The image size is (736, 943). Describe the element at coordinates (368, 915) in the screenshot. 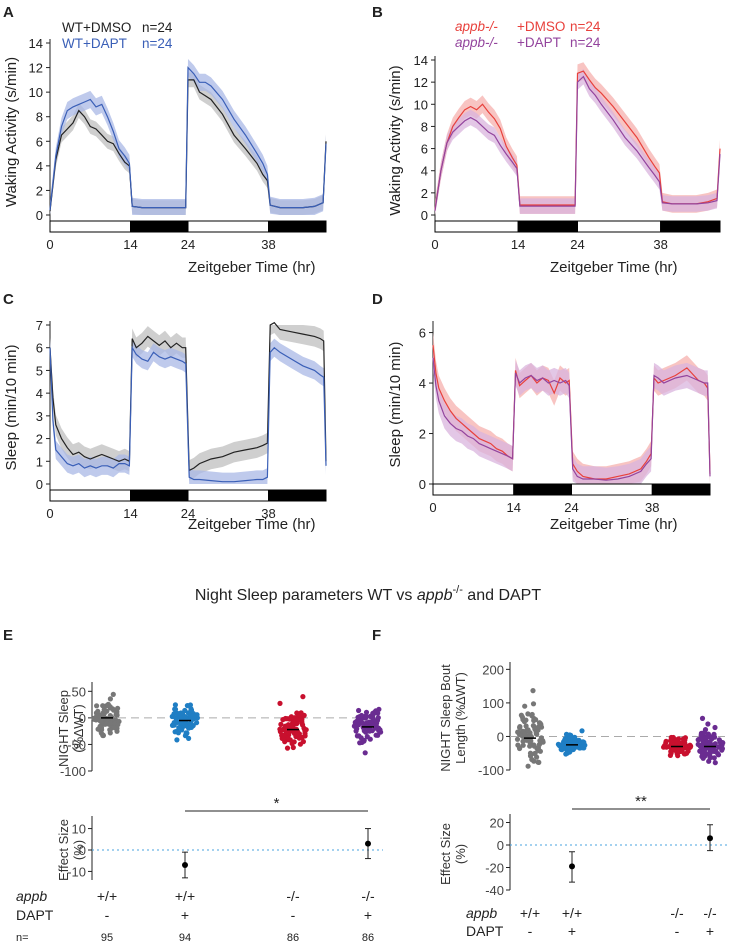

I see `row-value-e-dapt-3: +` at that location.